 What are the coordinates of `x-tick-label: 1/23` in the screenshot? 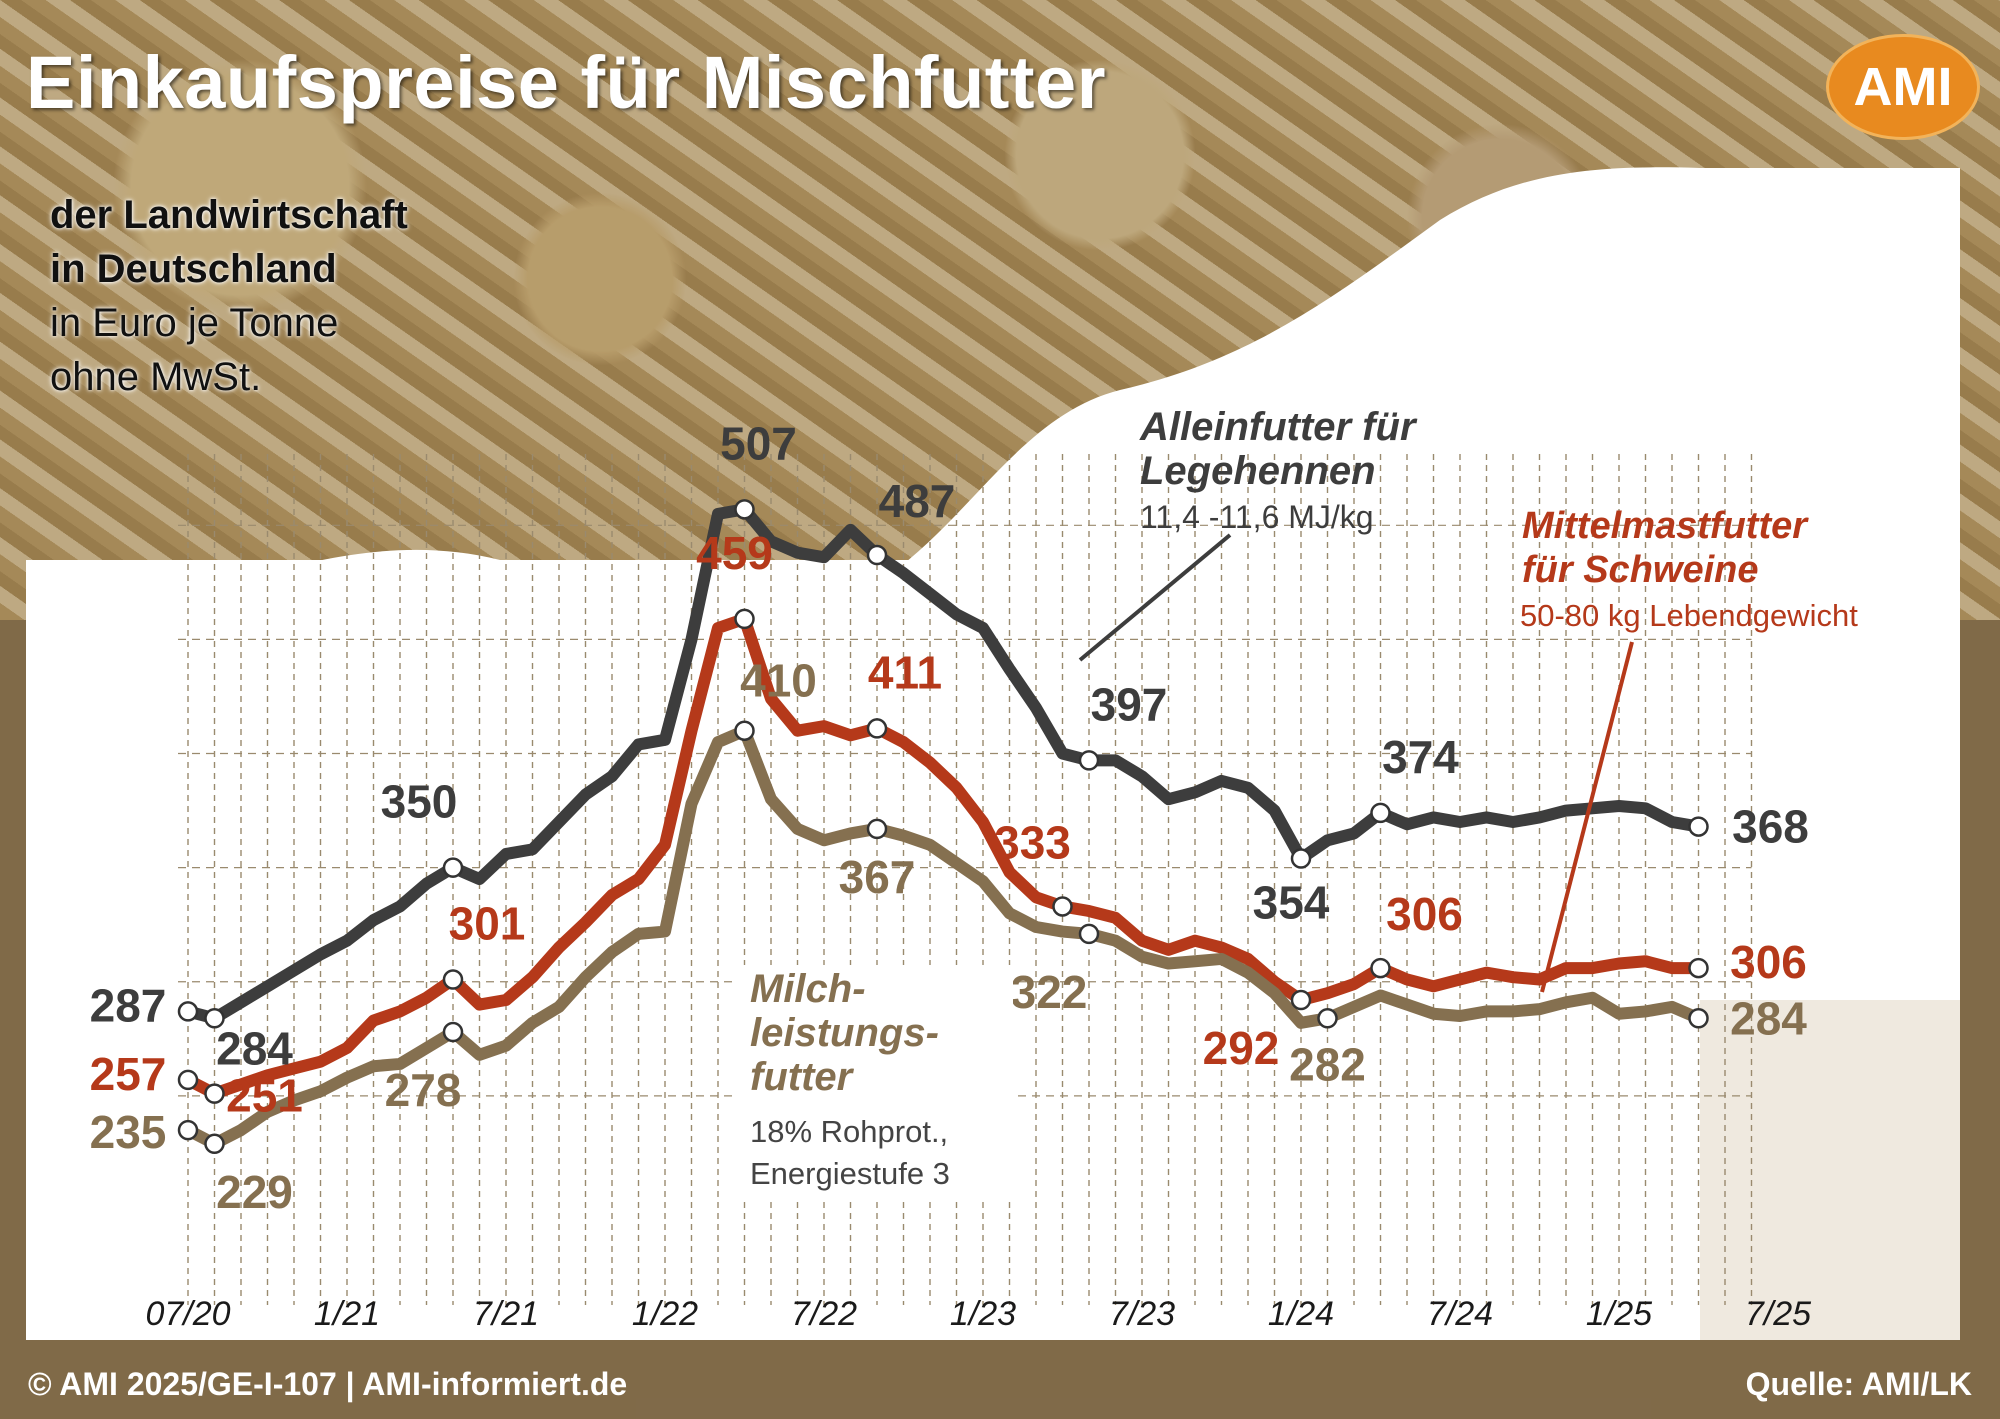 It's located at (983, 1314).